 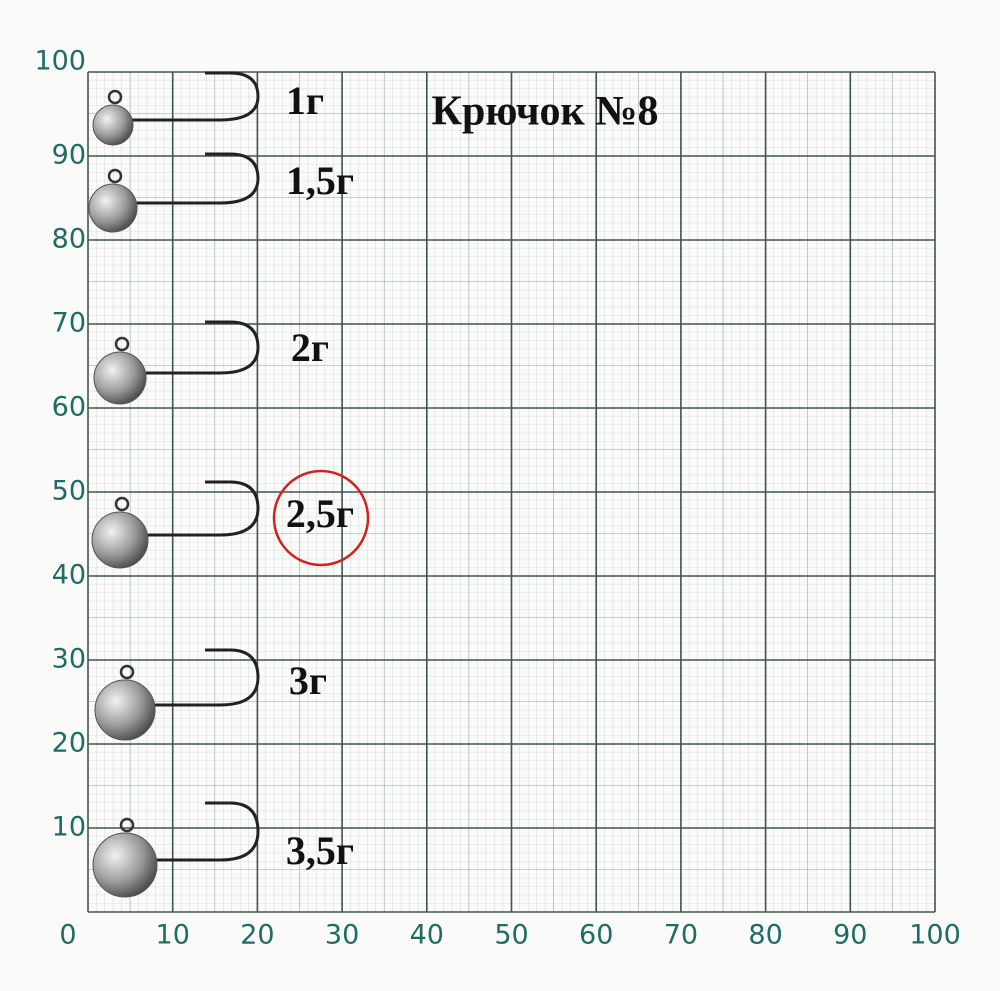 I want to click on x-tick-label: 20, so click(x=257, y=935).